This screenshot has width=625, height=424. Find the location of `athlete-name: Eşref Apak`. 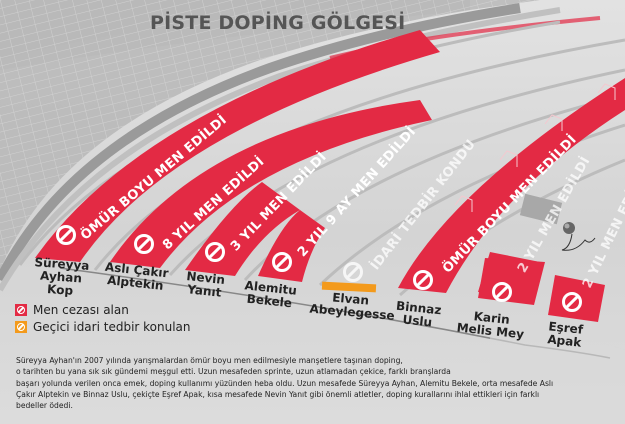

athlete-name: Eşref Apak is located at coordinates (565, 334).